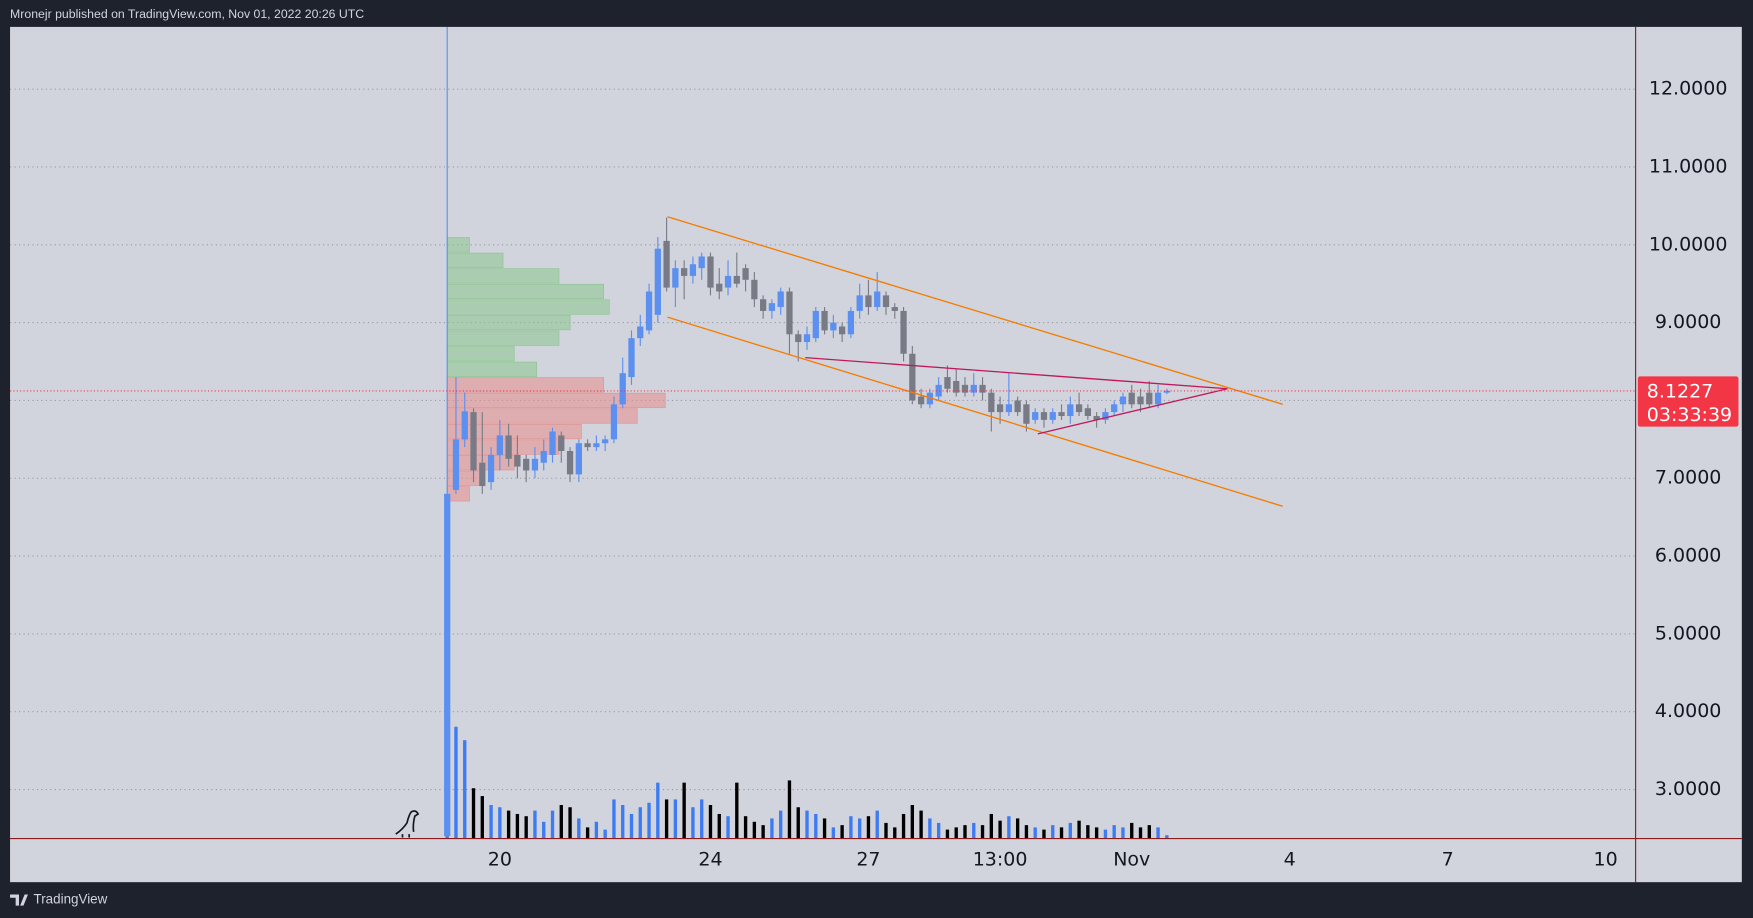 The height and width of the screenshot is (918, 1753). Describe the element at coordinates (1606, 859) in the screenshot. I see `x-tick-label: 10` at that location.